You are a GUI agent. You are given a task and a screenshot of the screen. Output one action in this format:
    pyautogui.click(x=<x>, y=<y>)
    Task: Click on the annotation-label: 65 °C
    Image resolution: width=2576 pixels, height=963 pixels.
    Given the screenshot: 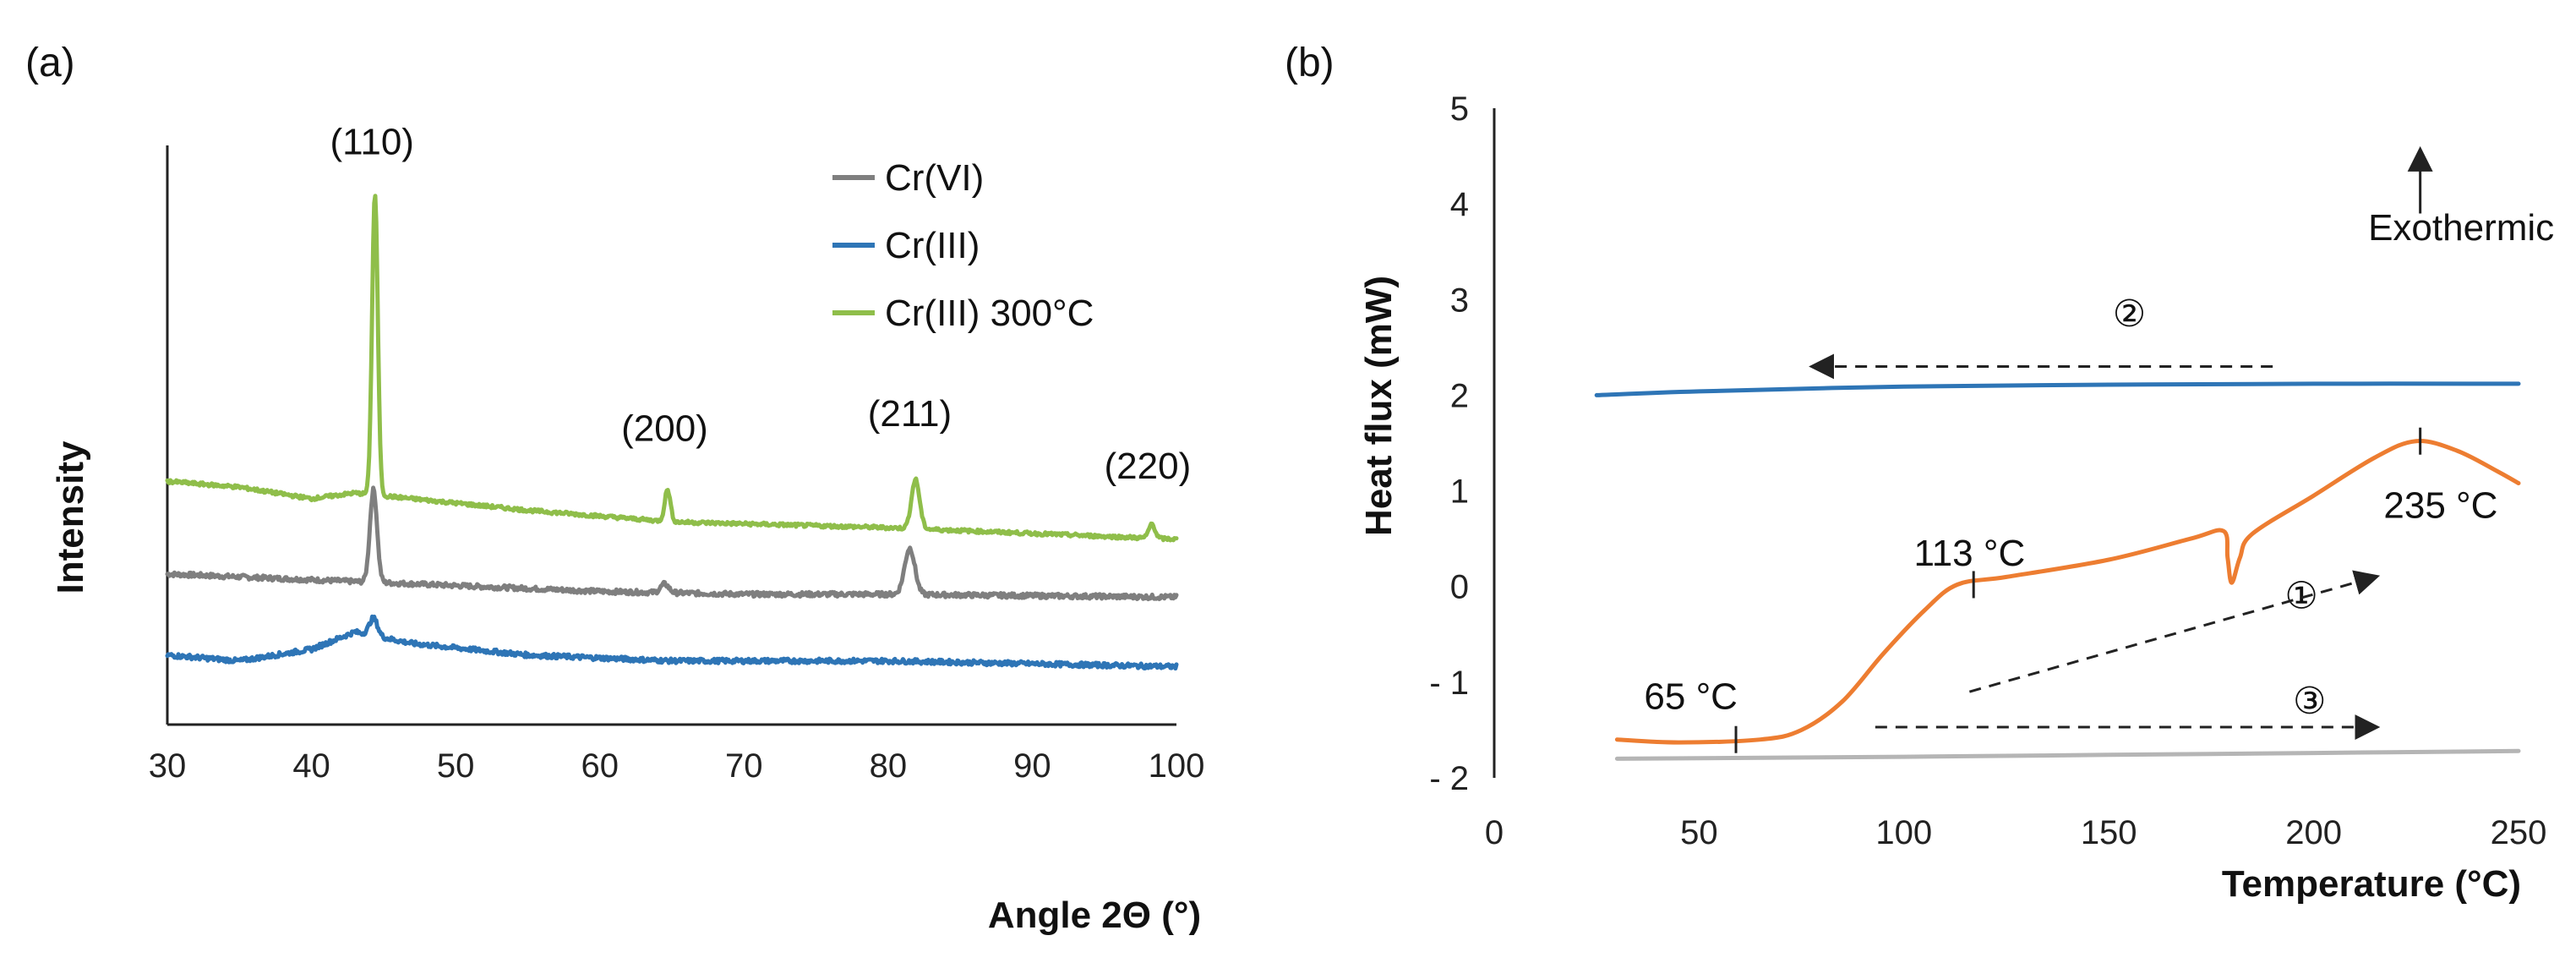 What is the action you would take?
    pyautogui.click(x=1691, y=697)
    